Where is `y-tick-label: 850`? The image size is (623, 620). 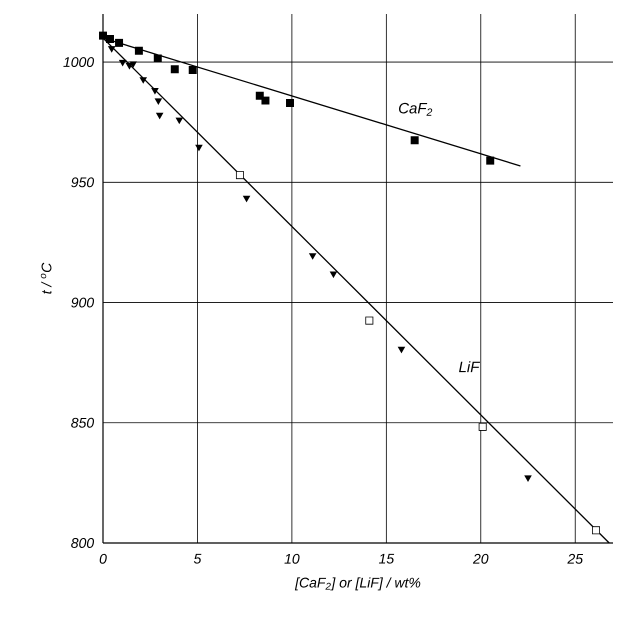 y-tick-label: 850 is located at coordinates (82, 423).